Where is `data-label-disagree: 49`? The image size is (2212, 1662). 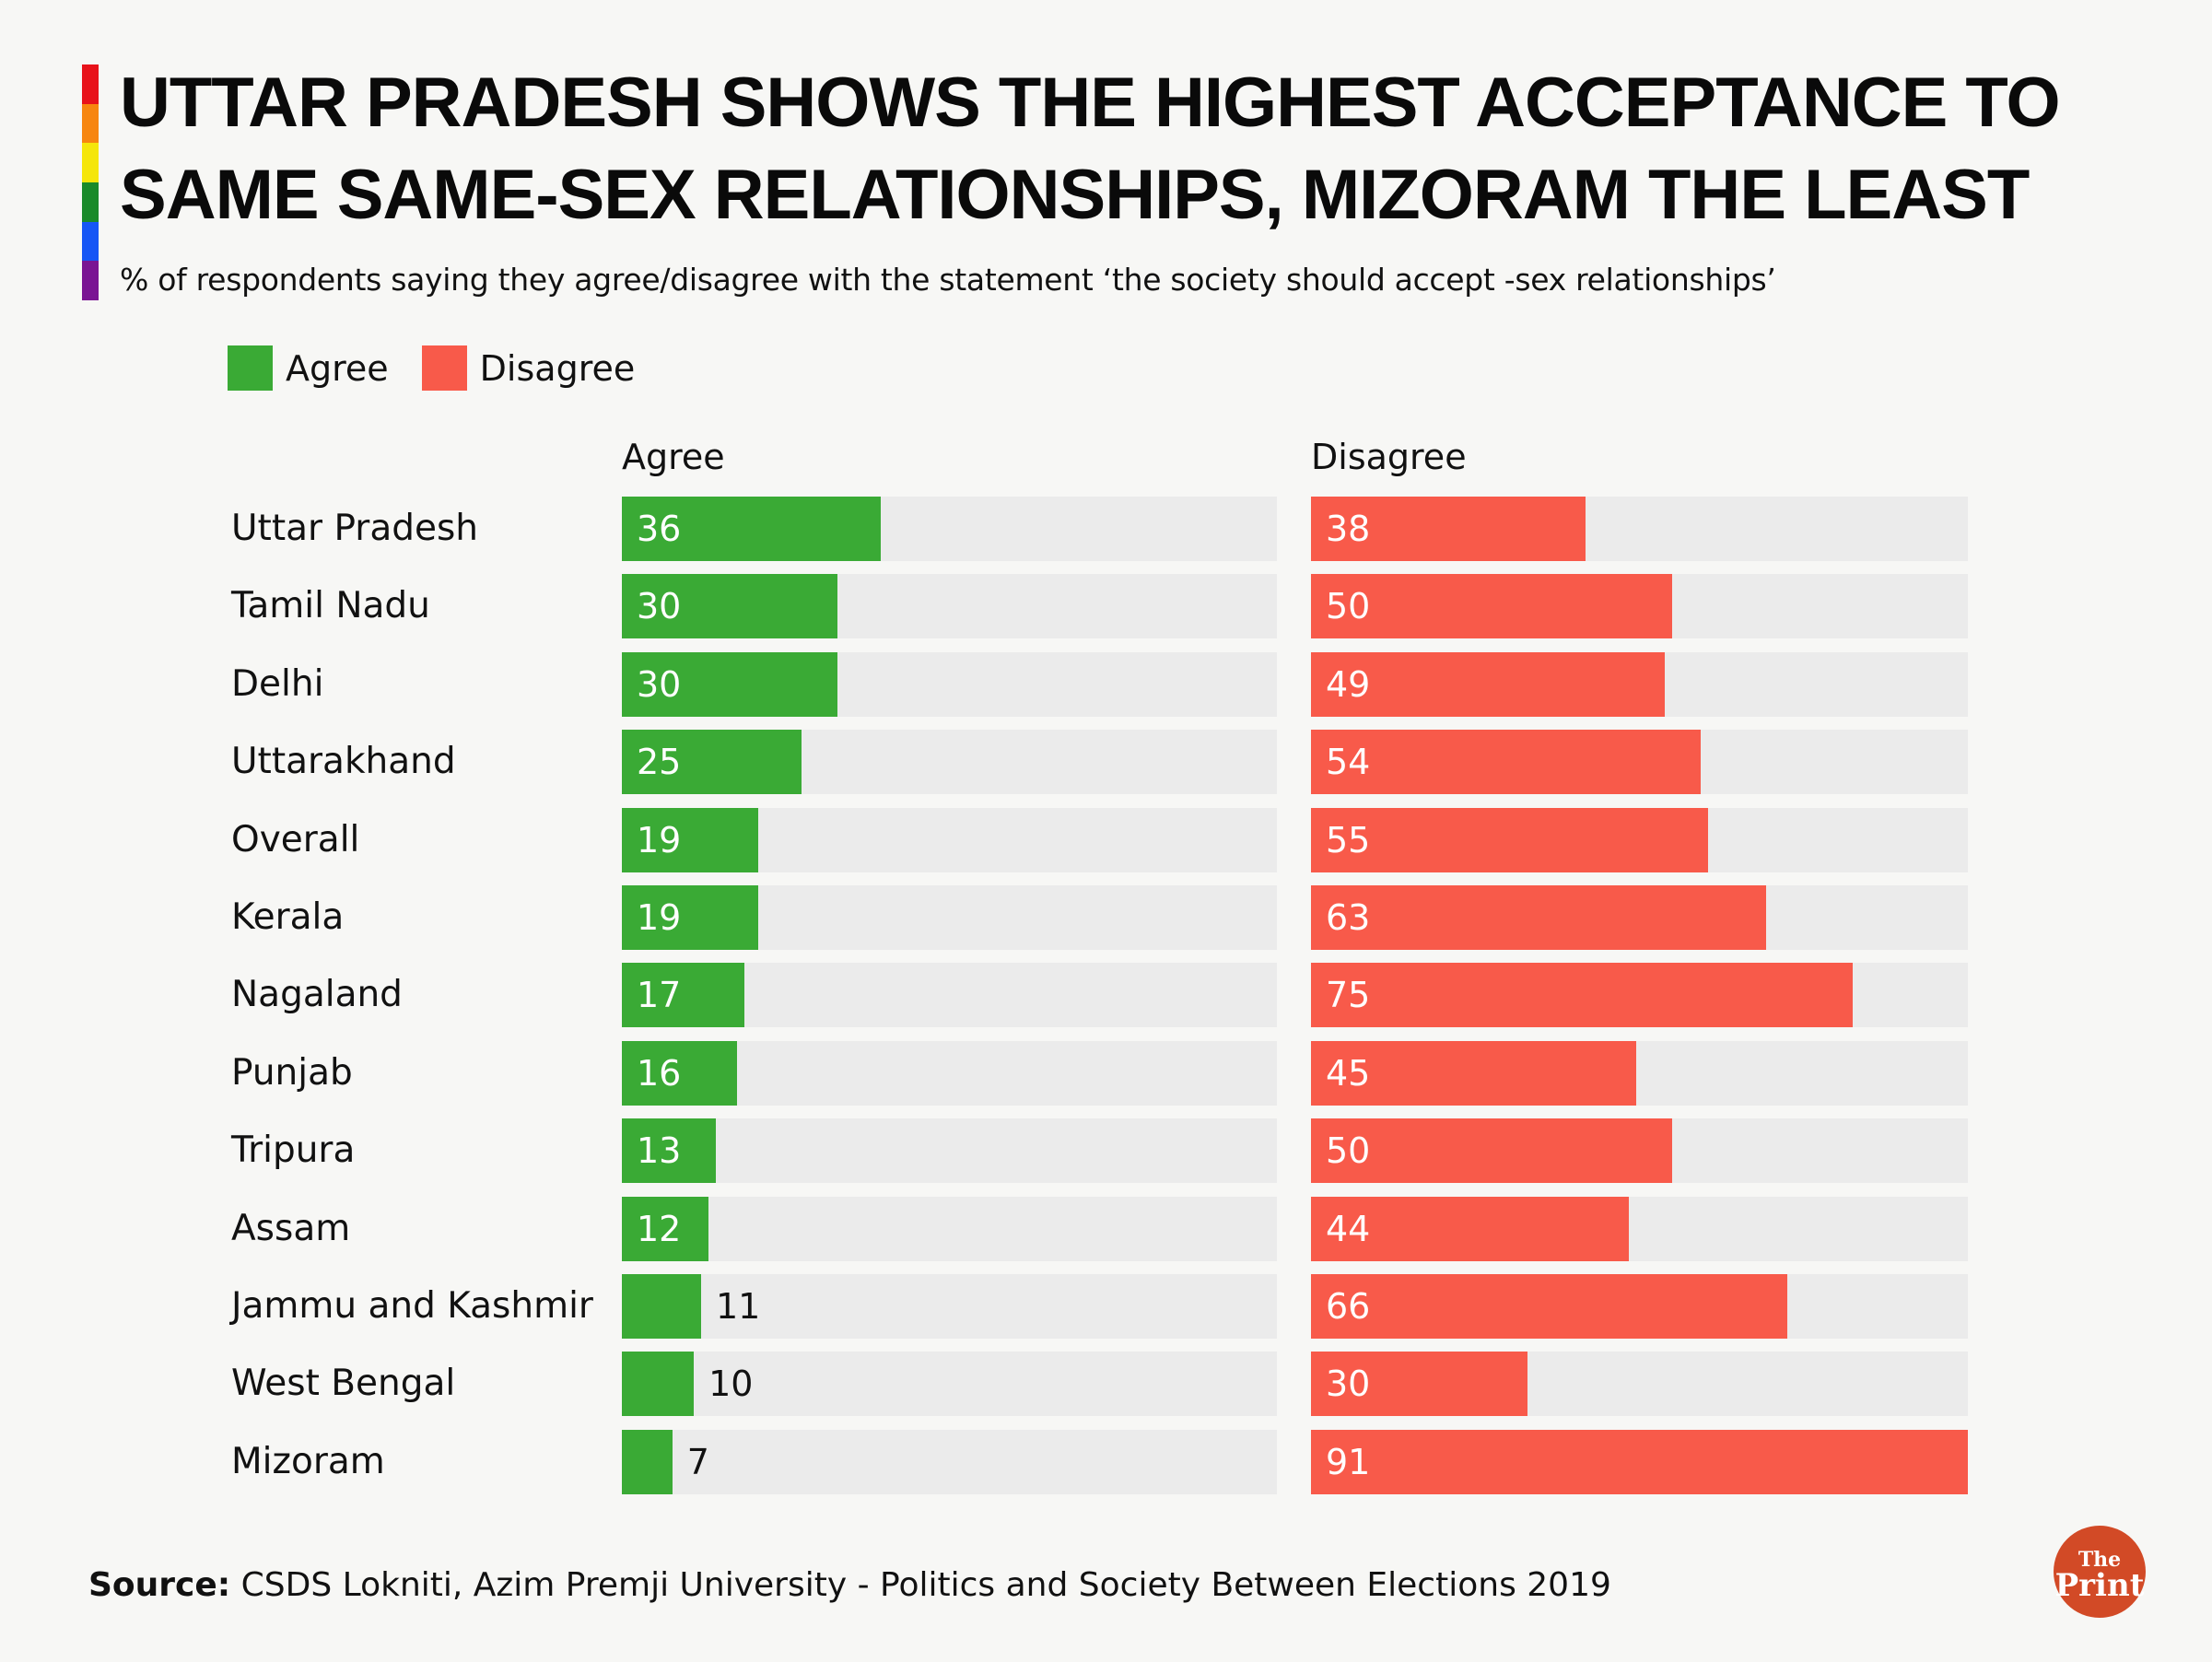 data-label-disagree: 49 is located at coordinates (1348, 684).